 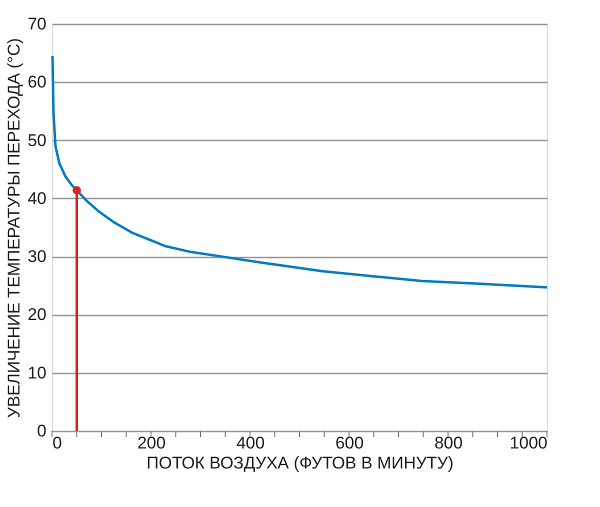 What do you see at coordinates (14, 228) in the screenshot?
I see `y-axis-title: УВЕЛИЧЕНИЕ ТЕМПЕРАТУРЫ ПЕРЕХОДА (°C)` at bounding box center [14, 228].